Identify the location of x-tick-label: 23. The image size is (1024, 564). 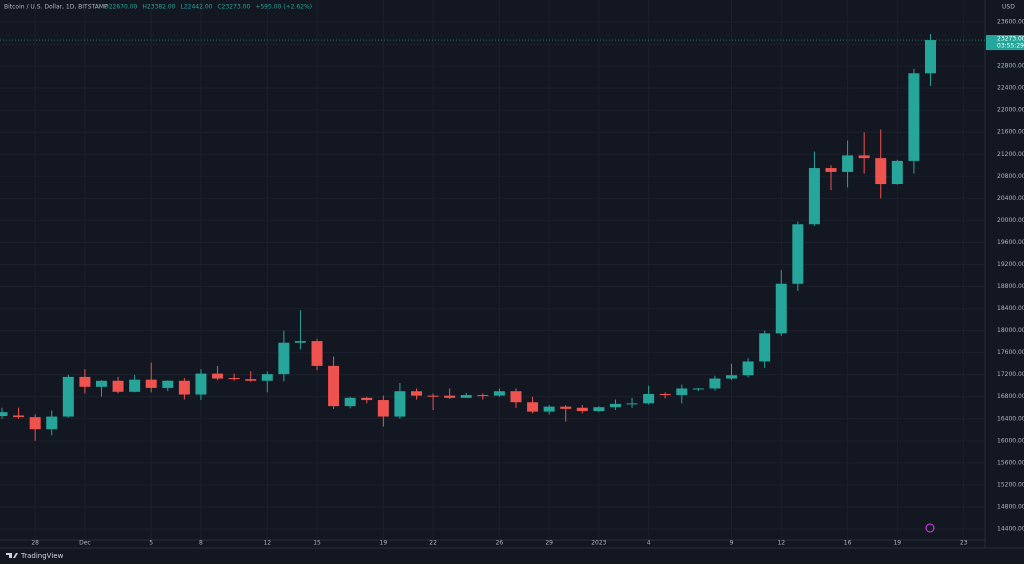
(964, 543).